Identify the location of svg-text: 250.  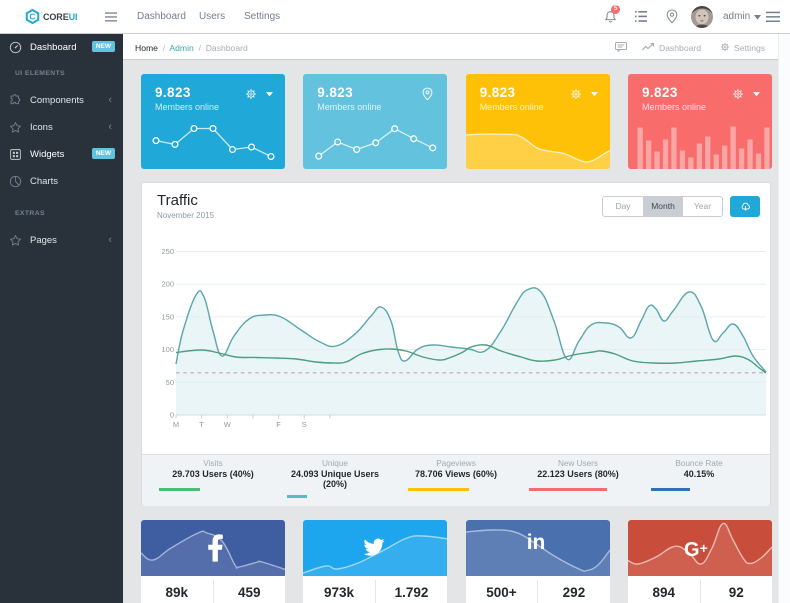
(167, 251).